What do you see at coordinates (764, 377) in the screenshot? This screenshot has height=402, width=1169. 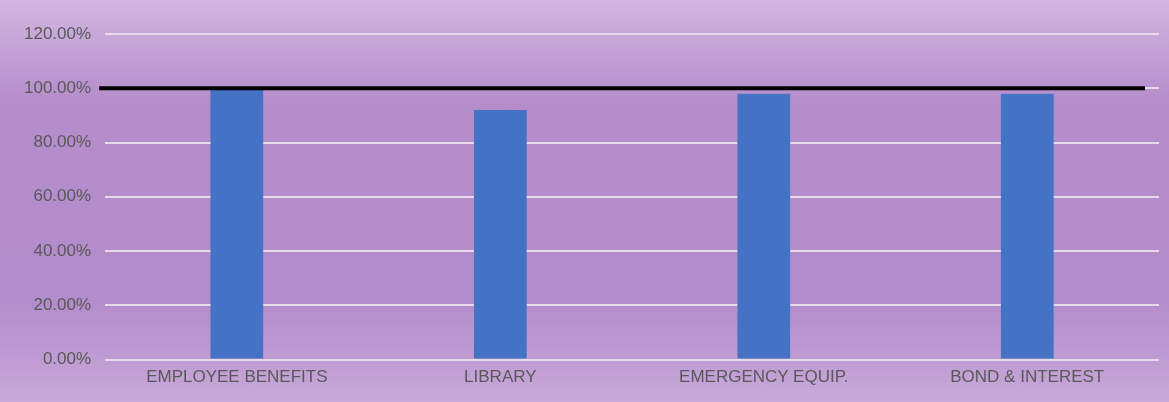 I see `x-tick-label: EMERGENCY EQUIP.` at bounding box center [764, 377].